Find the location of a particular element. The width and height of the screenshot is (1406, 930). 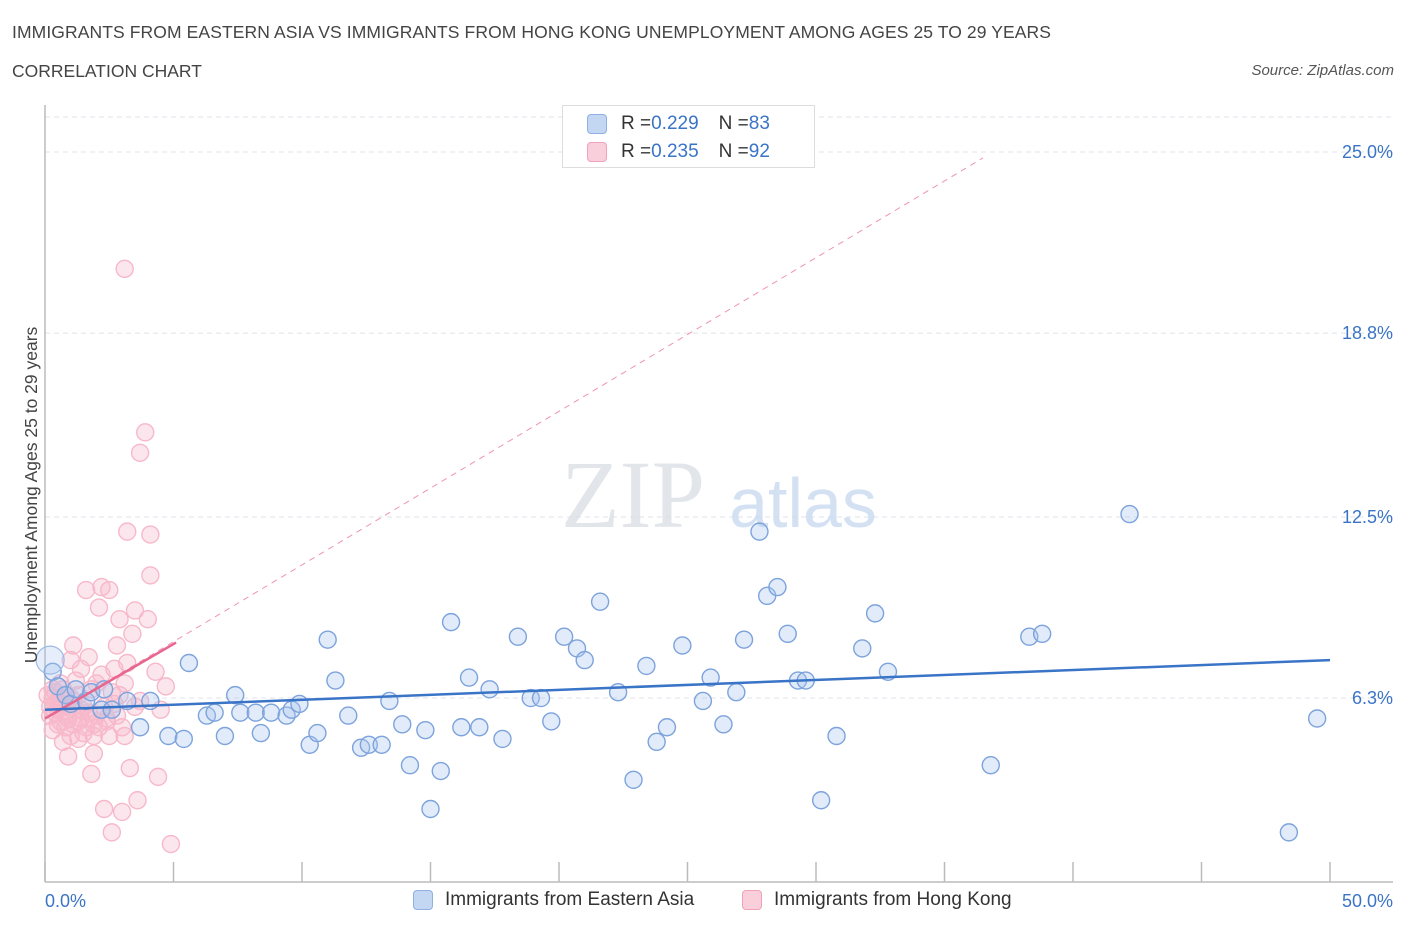

stats-r-value: 0.229 is located at coordinates (675, 123).